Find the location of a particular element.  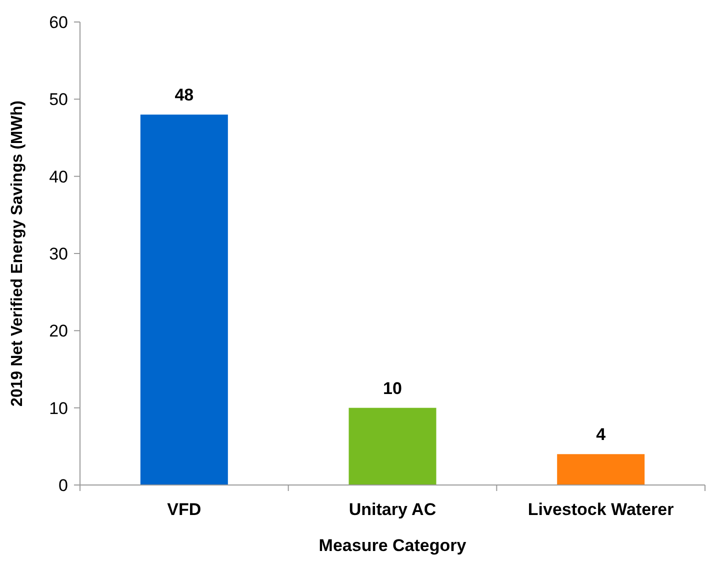

y-tick-label: 50 is located at coordinates (58, 100).